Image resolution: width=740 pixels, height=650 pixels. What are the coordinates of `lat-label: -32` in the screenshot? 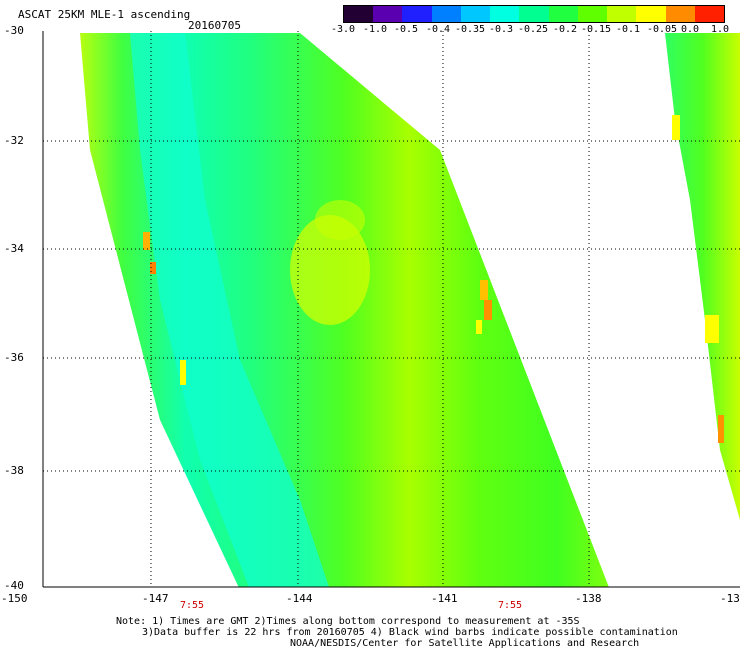 It's located at (14, 140).